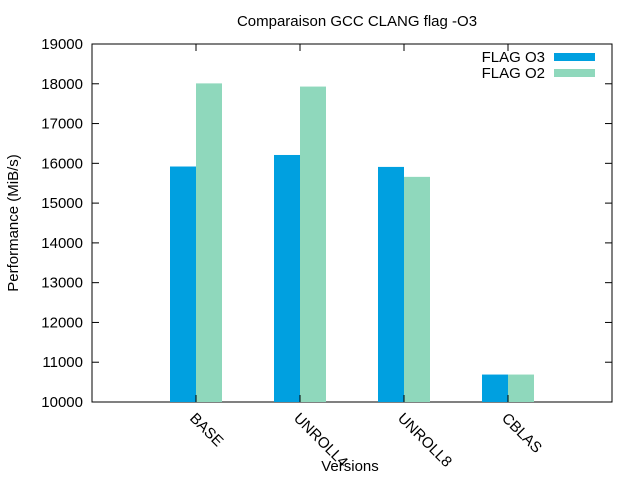  What do you see at coordinates (513, 73) in the screenshot?
I see `legend-label: FLAG O2` at bounding box center [513, 73].